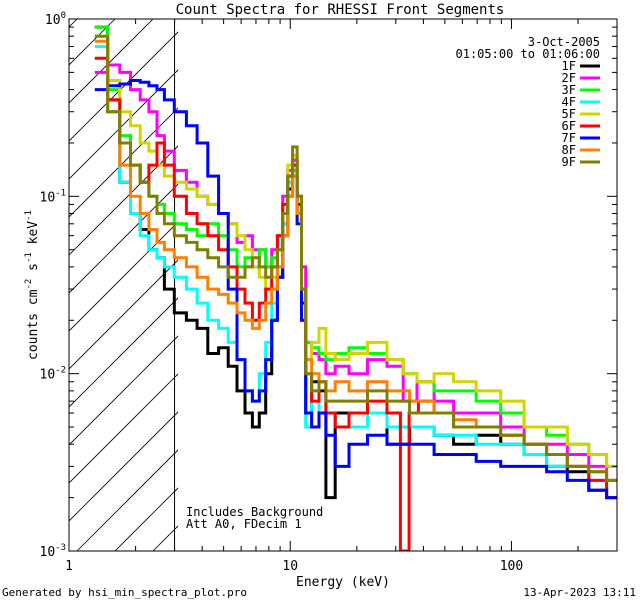 Image resolution: width=640 pixels, height=600 pixels. What do you see at coordinates (564, 42) in the screenshot?
I see `legend-date: 3-Oct-2005` at bounding box center [564, 42].